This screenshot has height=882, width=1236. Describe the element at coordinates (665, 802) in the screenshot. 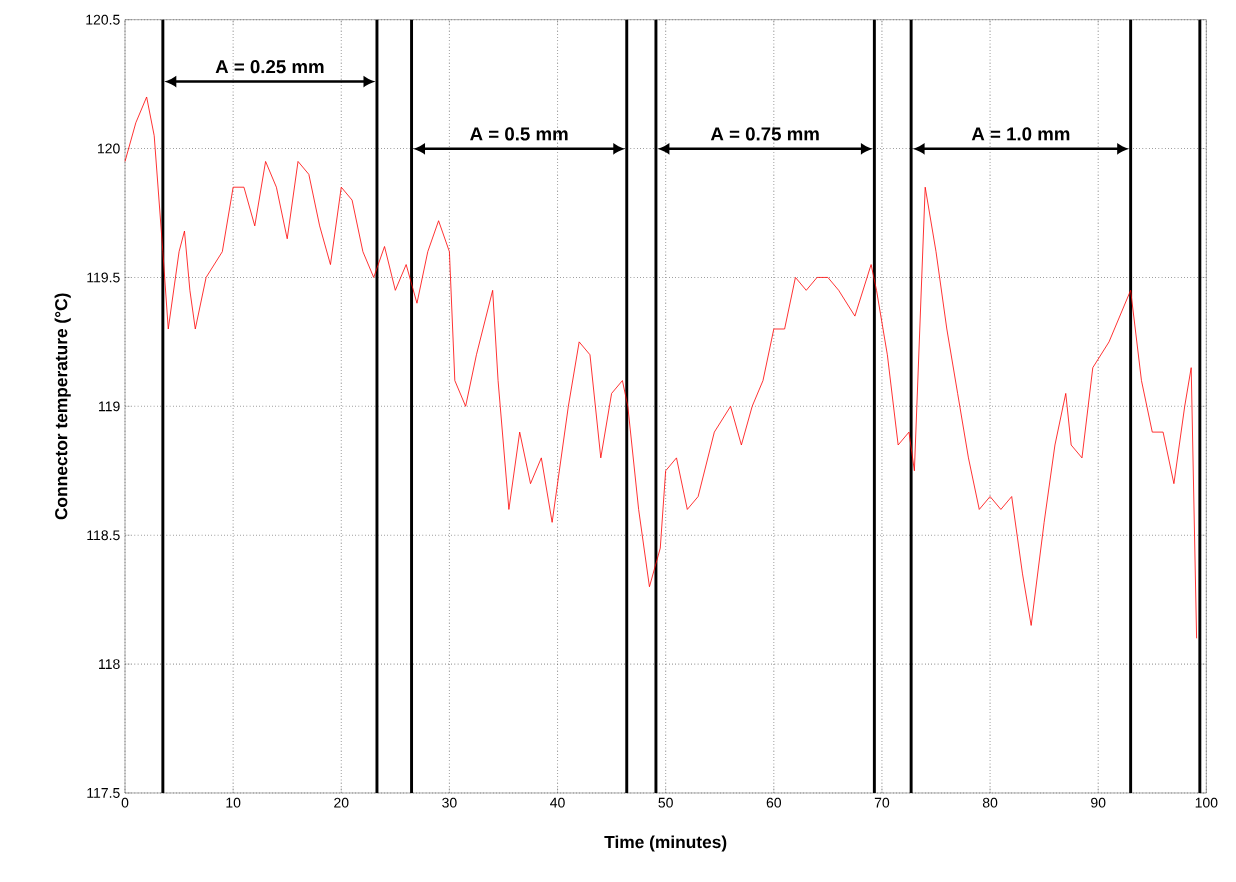

I see `x-tick-label: 50` at that location.